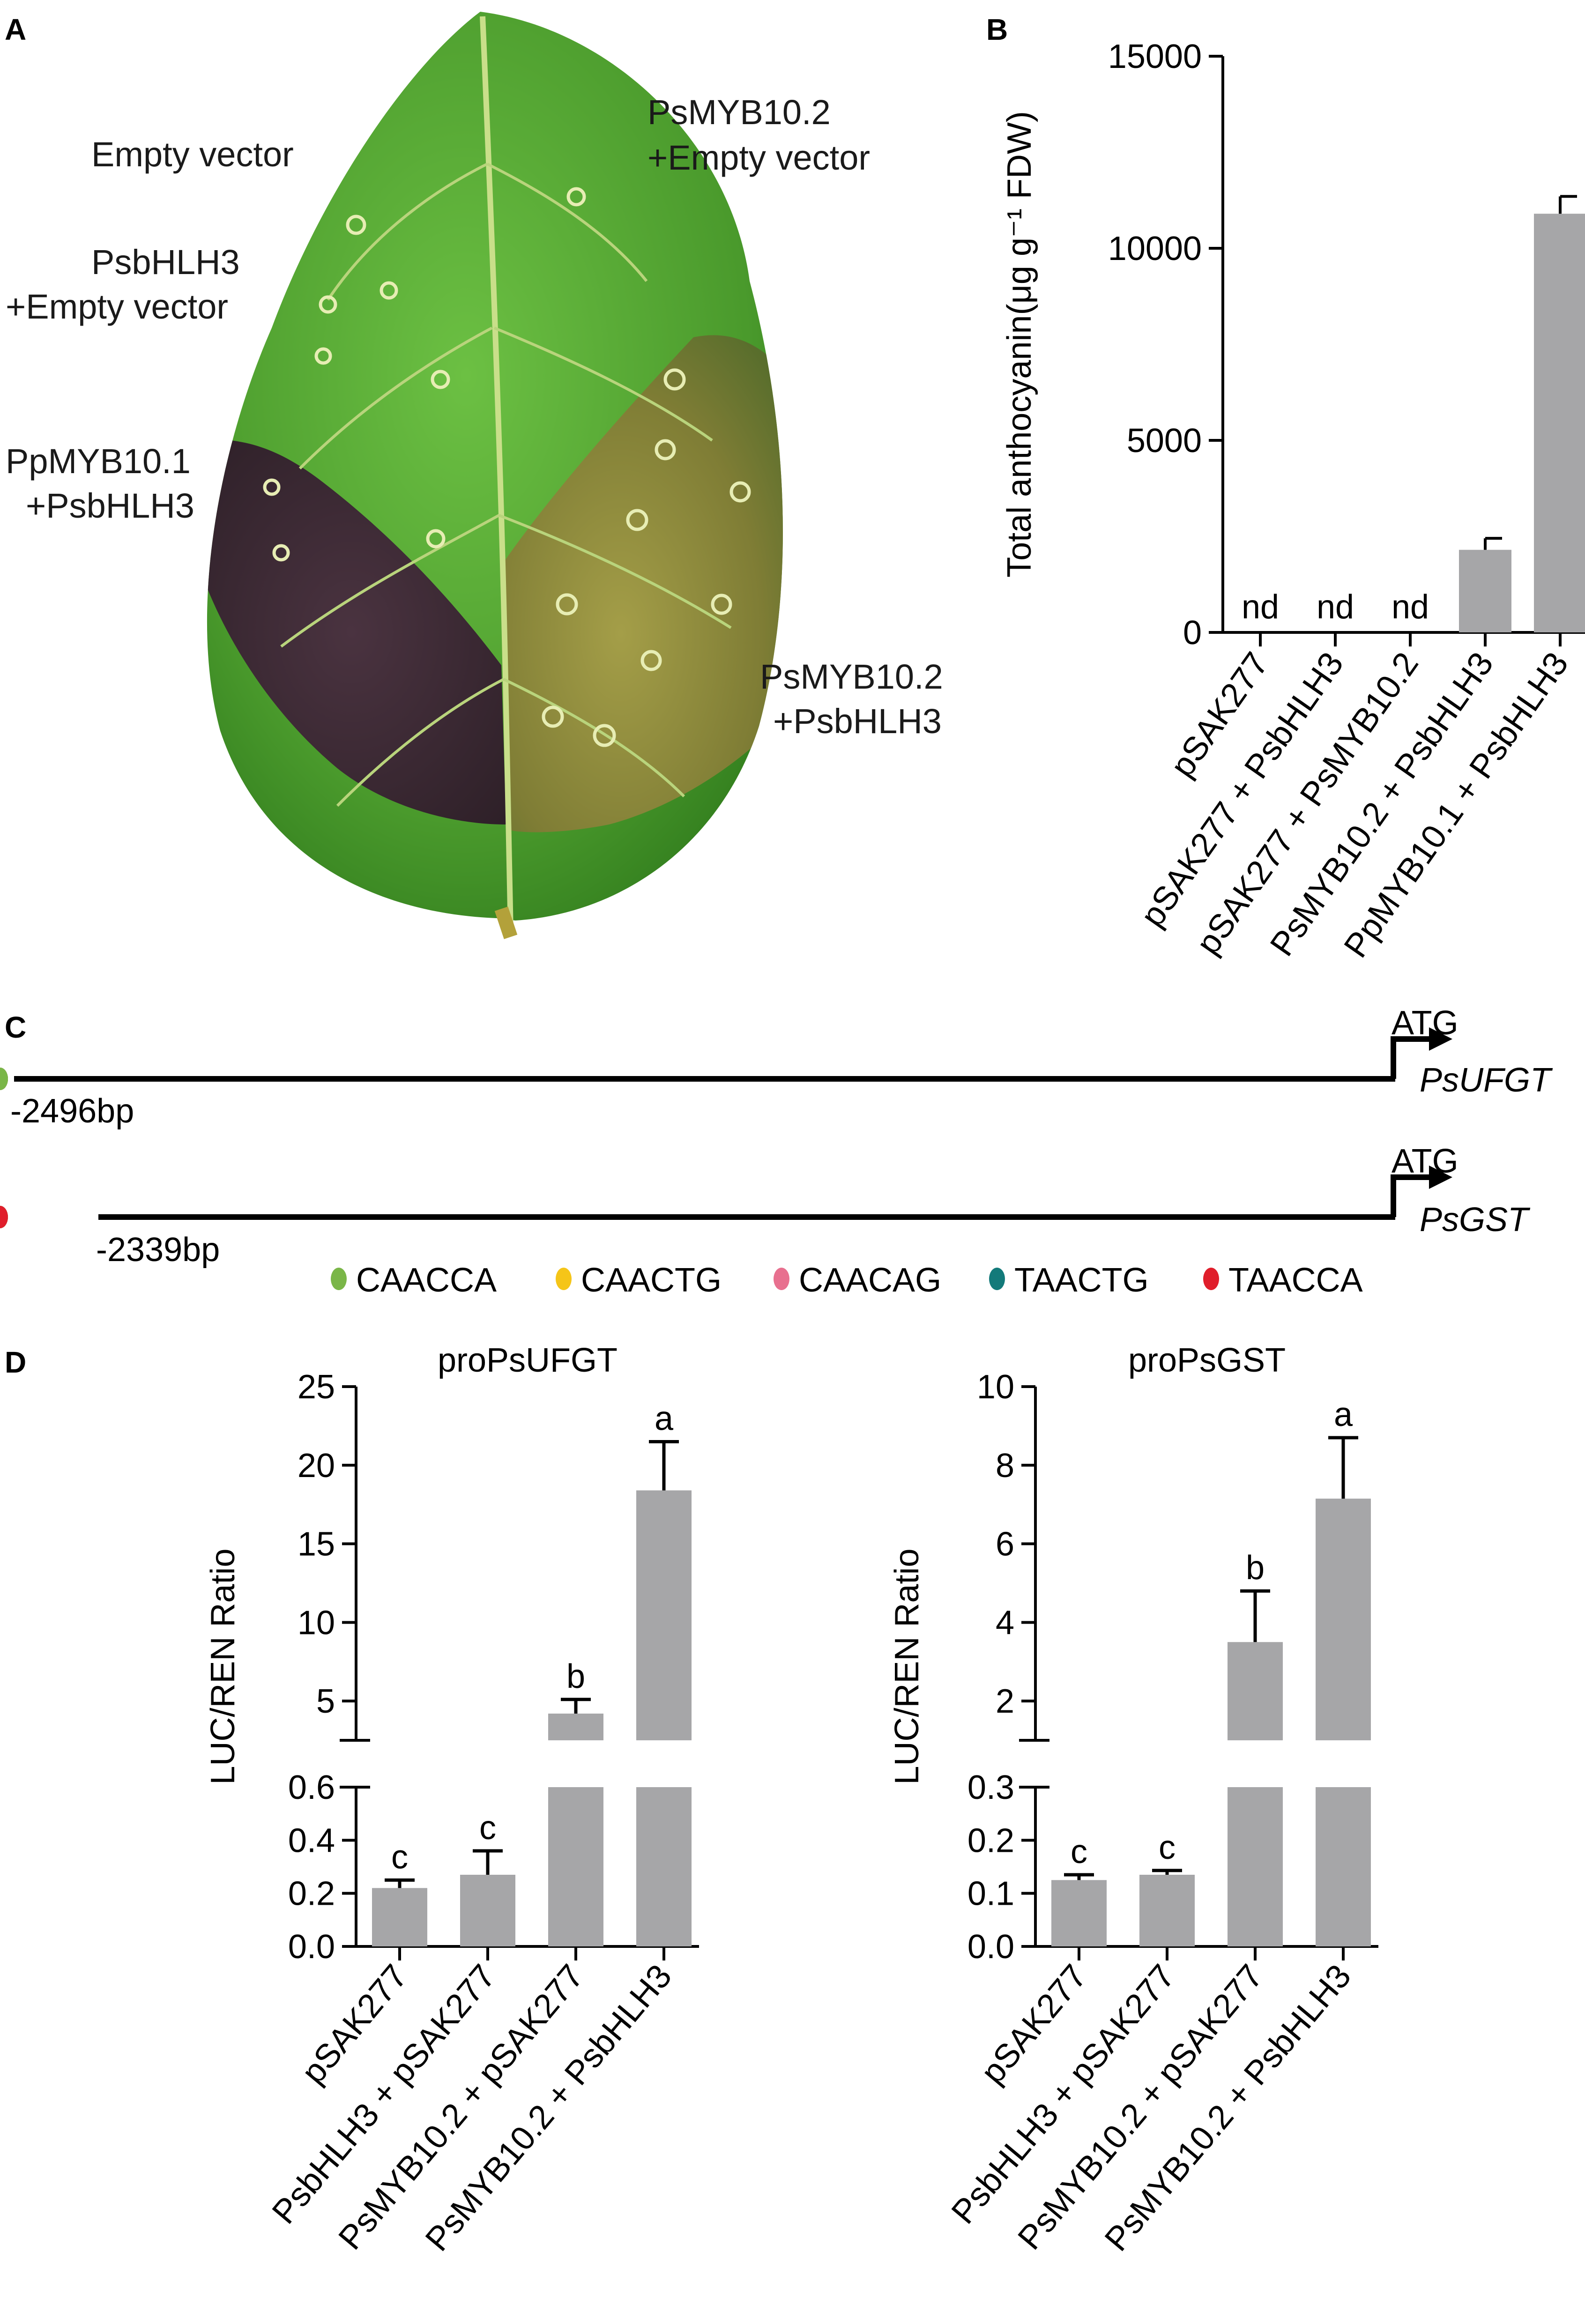 This screenshot has width=1585, height=2324. I want to click on legend-swatch-caacag, so click(781, 1279).